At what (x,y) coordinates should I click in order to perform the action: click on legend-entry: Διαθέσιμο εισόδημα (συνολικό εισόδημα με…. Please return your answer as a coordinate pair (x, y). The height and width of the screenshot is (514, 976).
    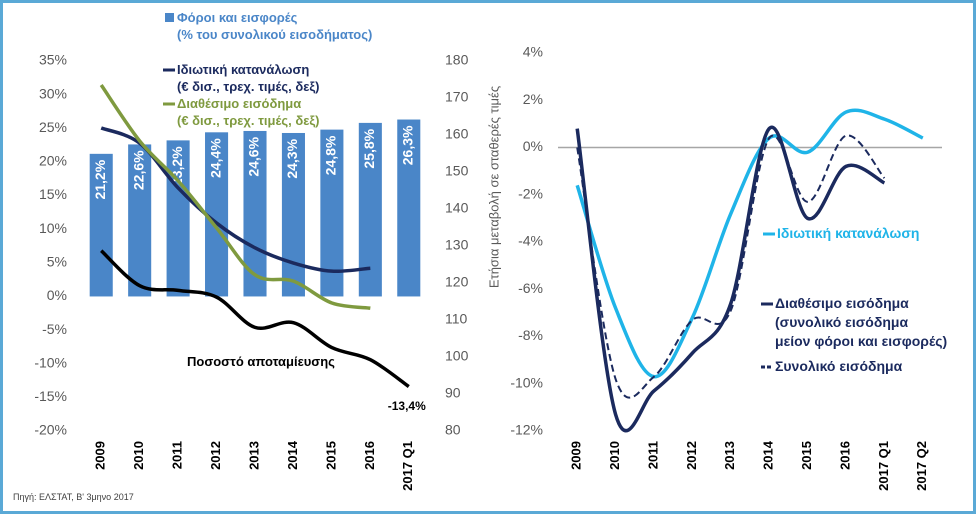
    Looking at the image, I should click on (861, 322).